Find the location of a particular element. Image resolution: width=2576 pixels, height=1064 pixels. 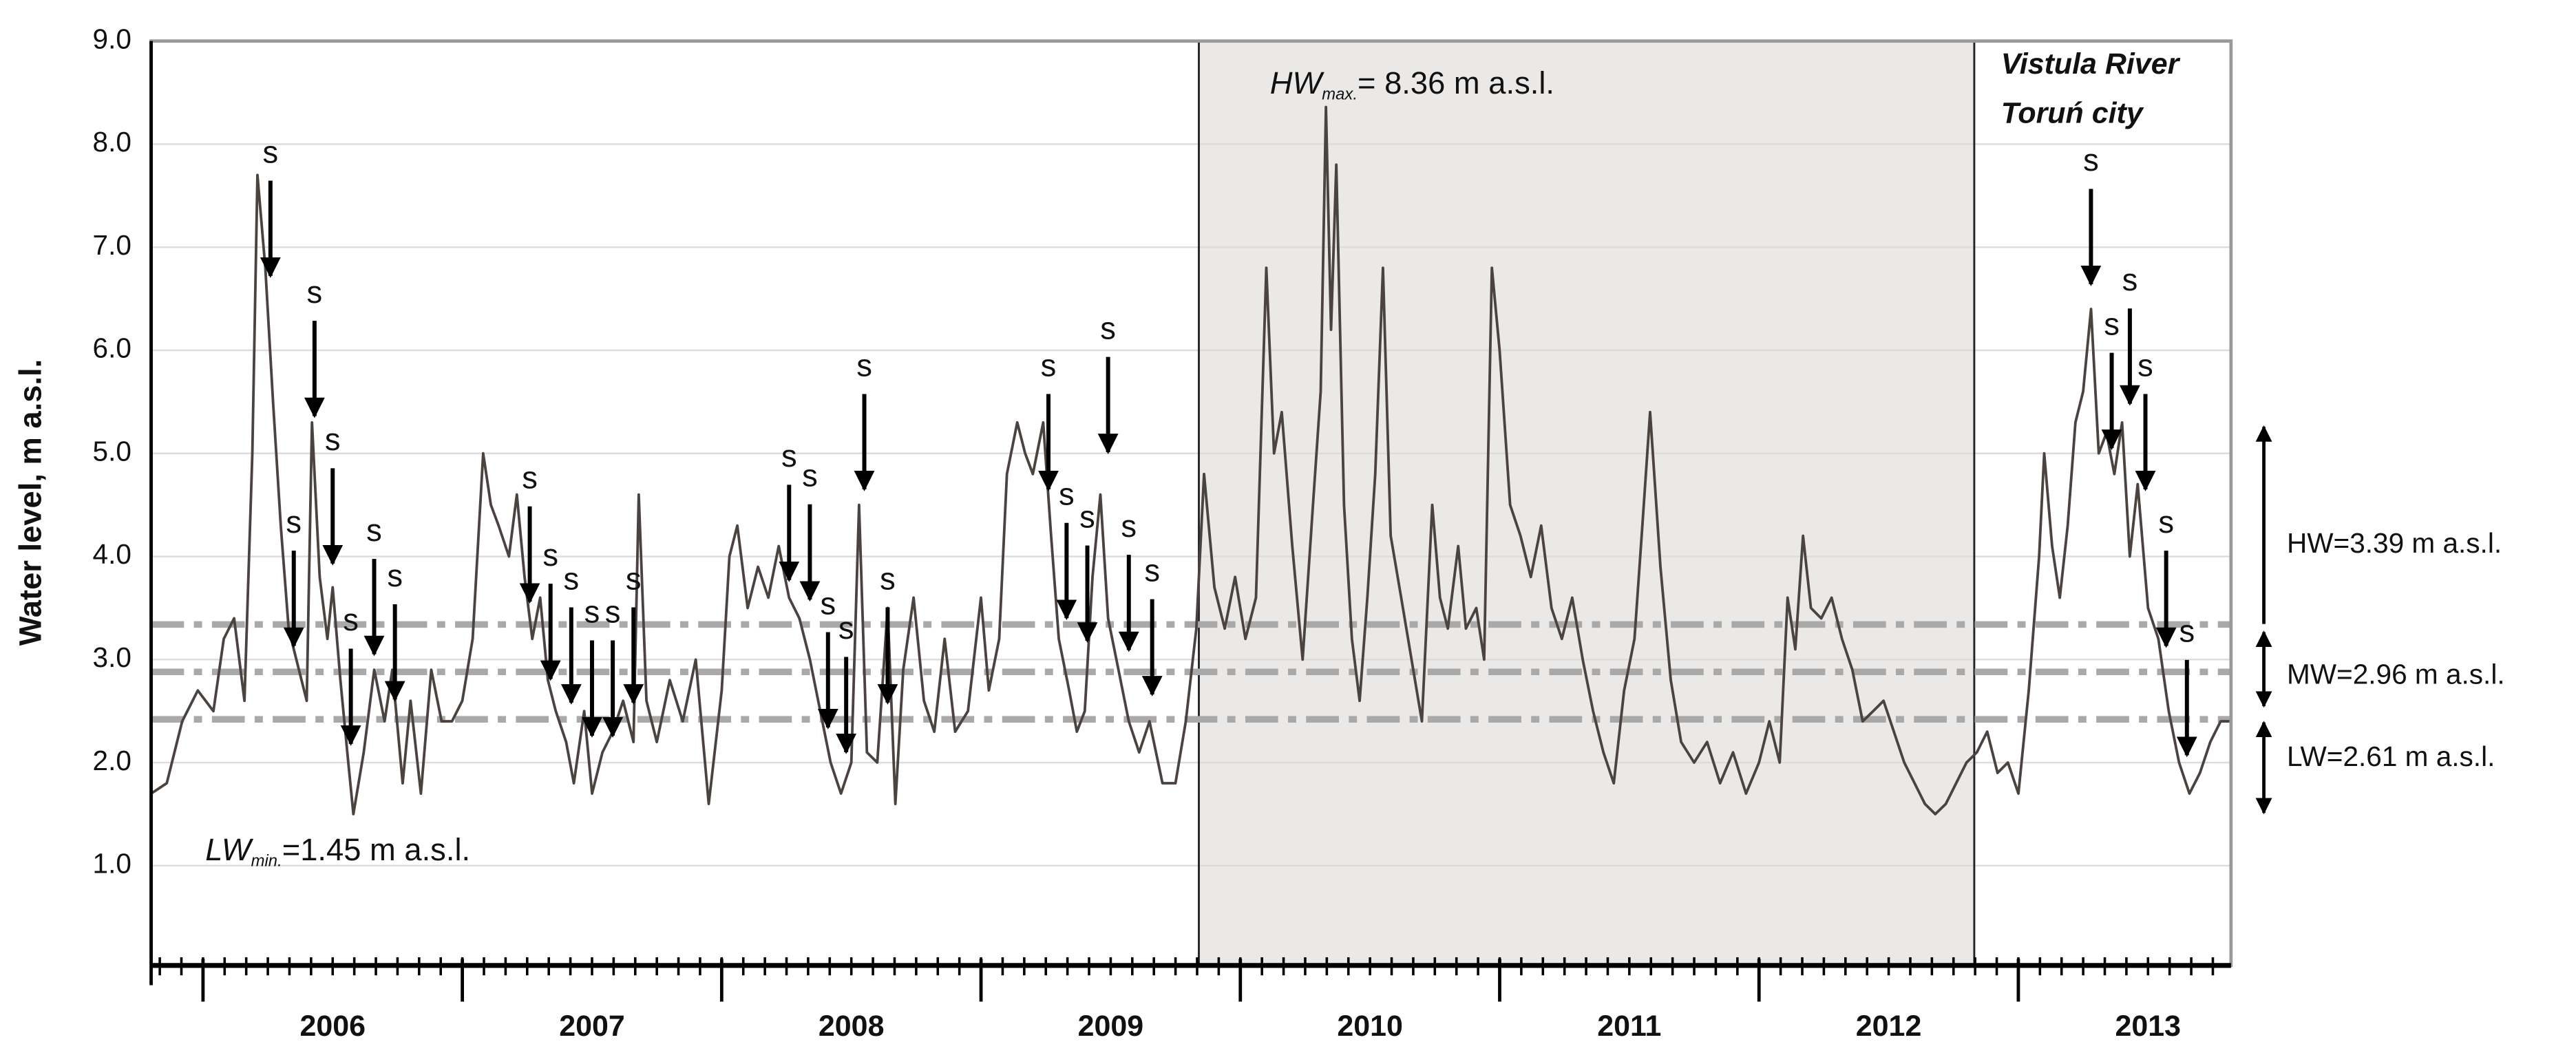

place-label: Vistula River is located at coordinates (2091, 64).